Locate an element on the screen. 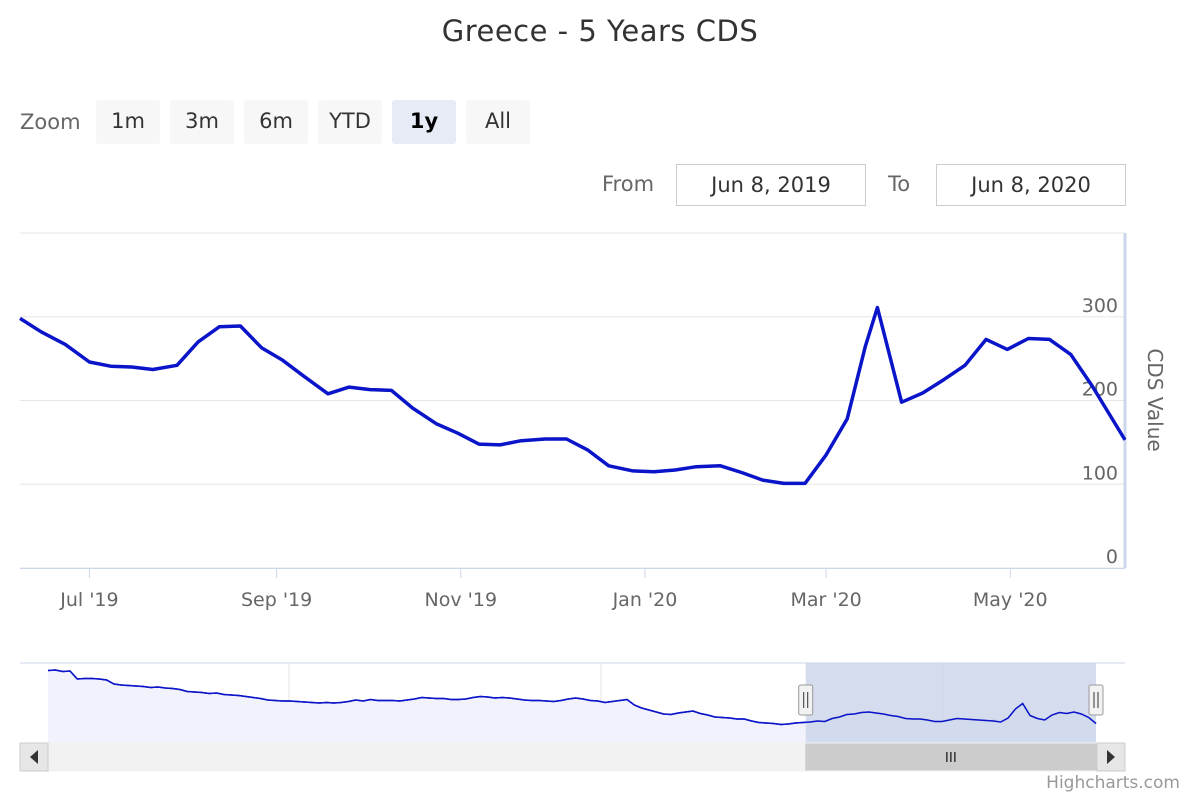  x-tick-label: Jan '20 is located at coordinates (645, 600).